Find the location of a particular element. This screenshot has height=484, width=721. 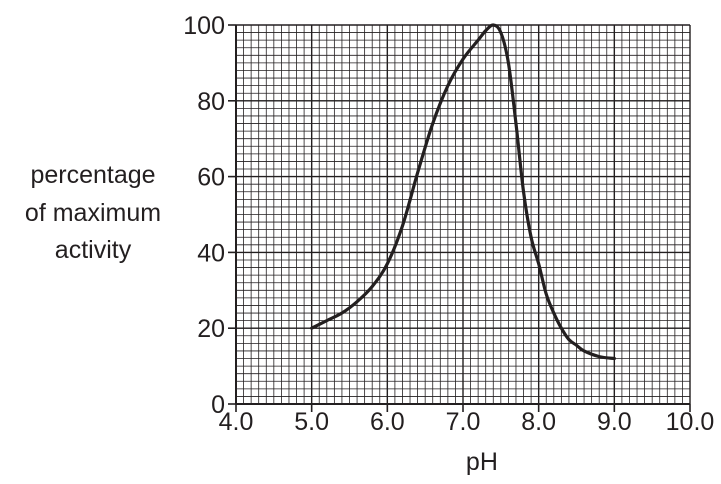

y-axis-label-line: of maximum is located at coordinates (93, 213).